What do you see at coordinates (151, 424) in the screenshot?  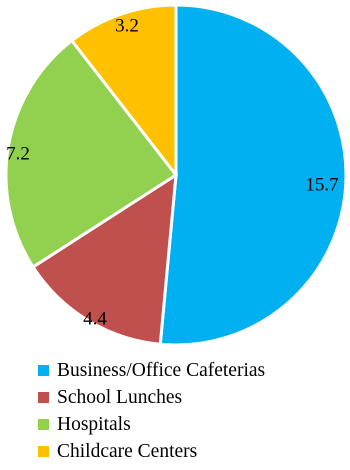 I see `legend-item: Hospitals` at bounding box center [151, 424].